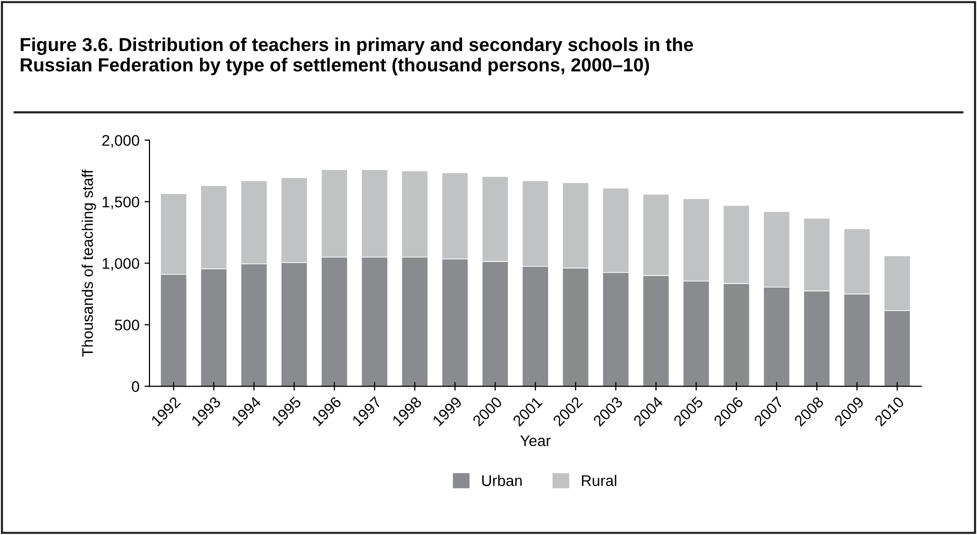 The height and width of the screenshot is (535, 977). What do you see at coordinates (89, 263) in the screenshot?
I see `y-axis-title: Thousands of teaching staff` at bounding box center [89, 263].